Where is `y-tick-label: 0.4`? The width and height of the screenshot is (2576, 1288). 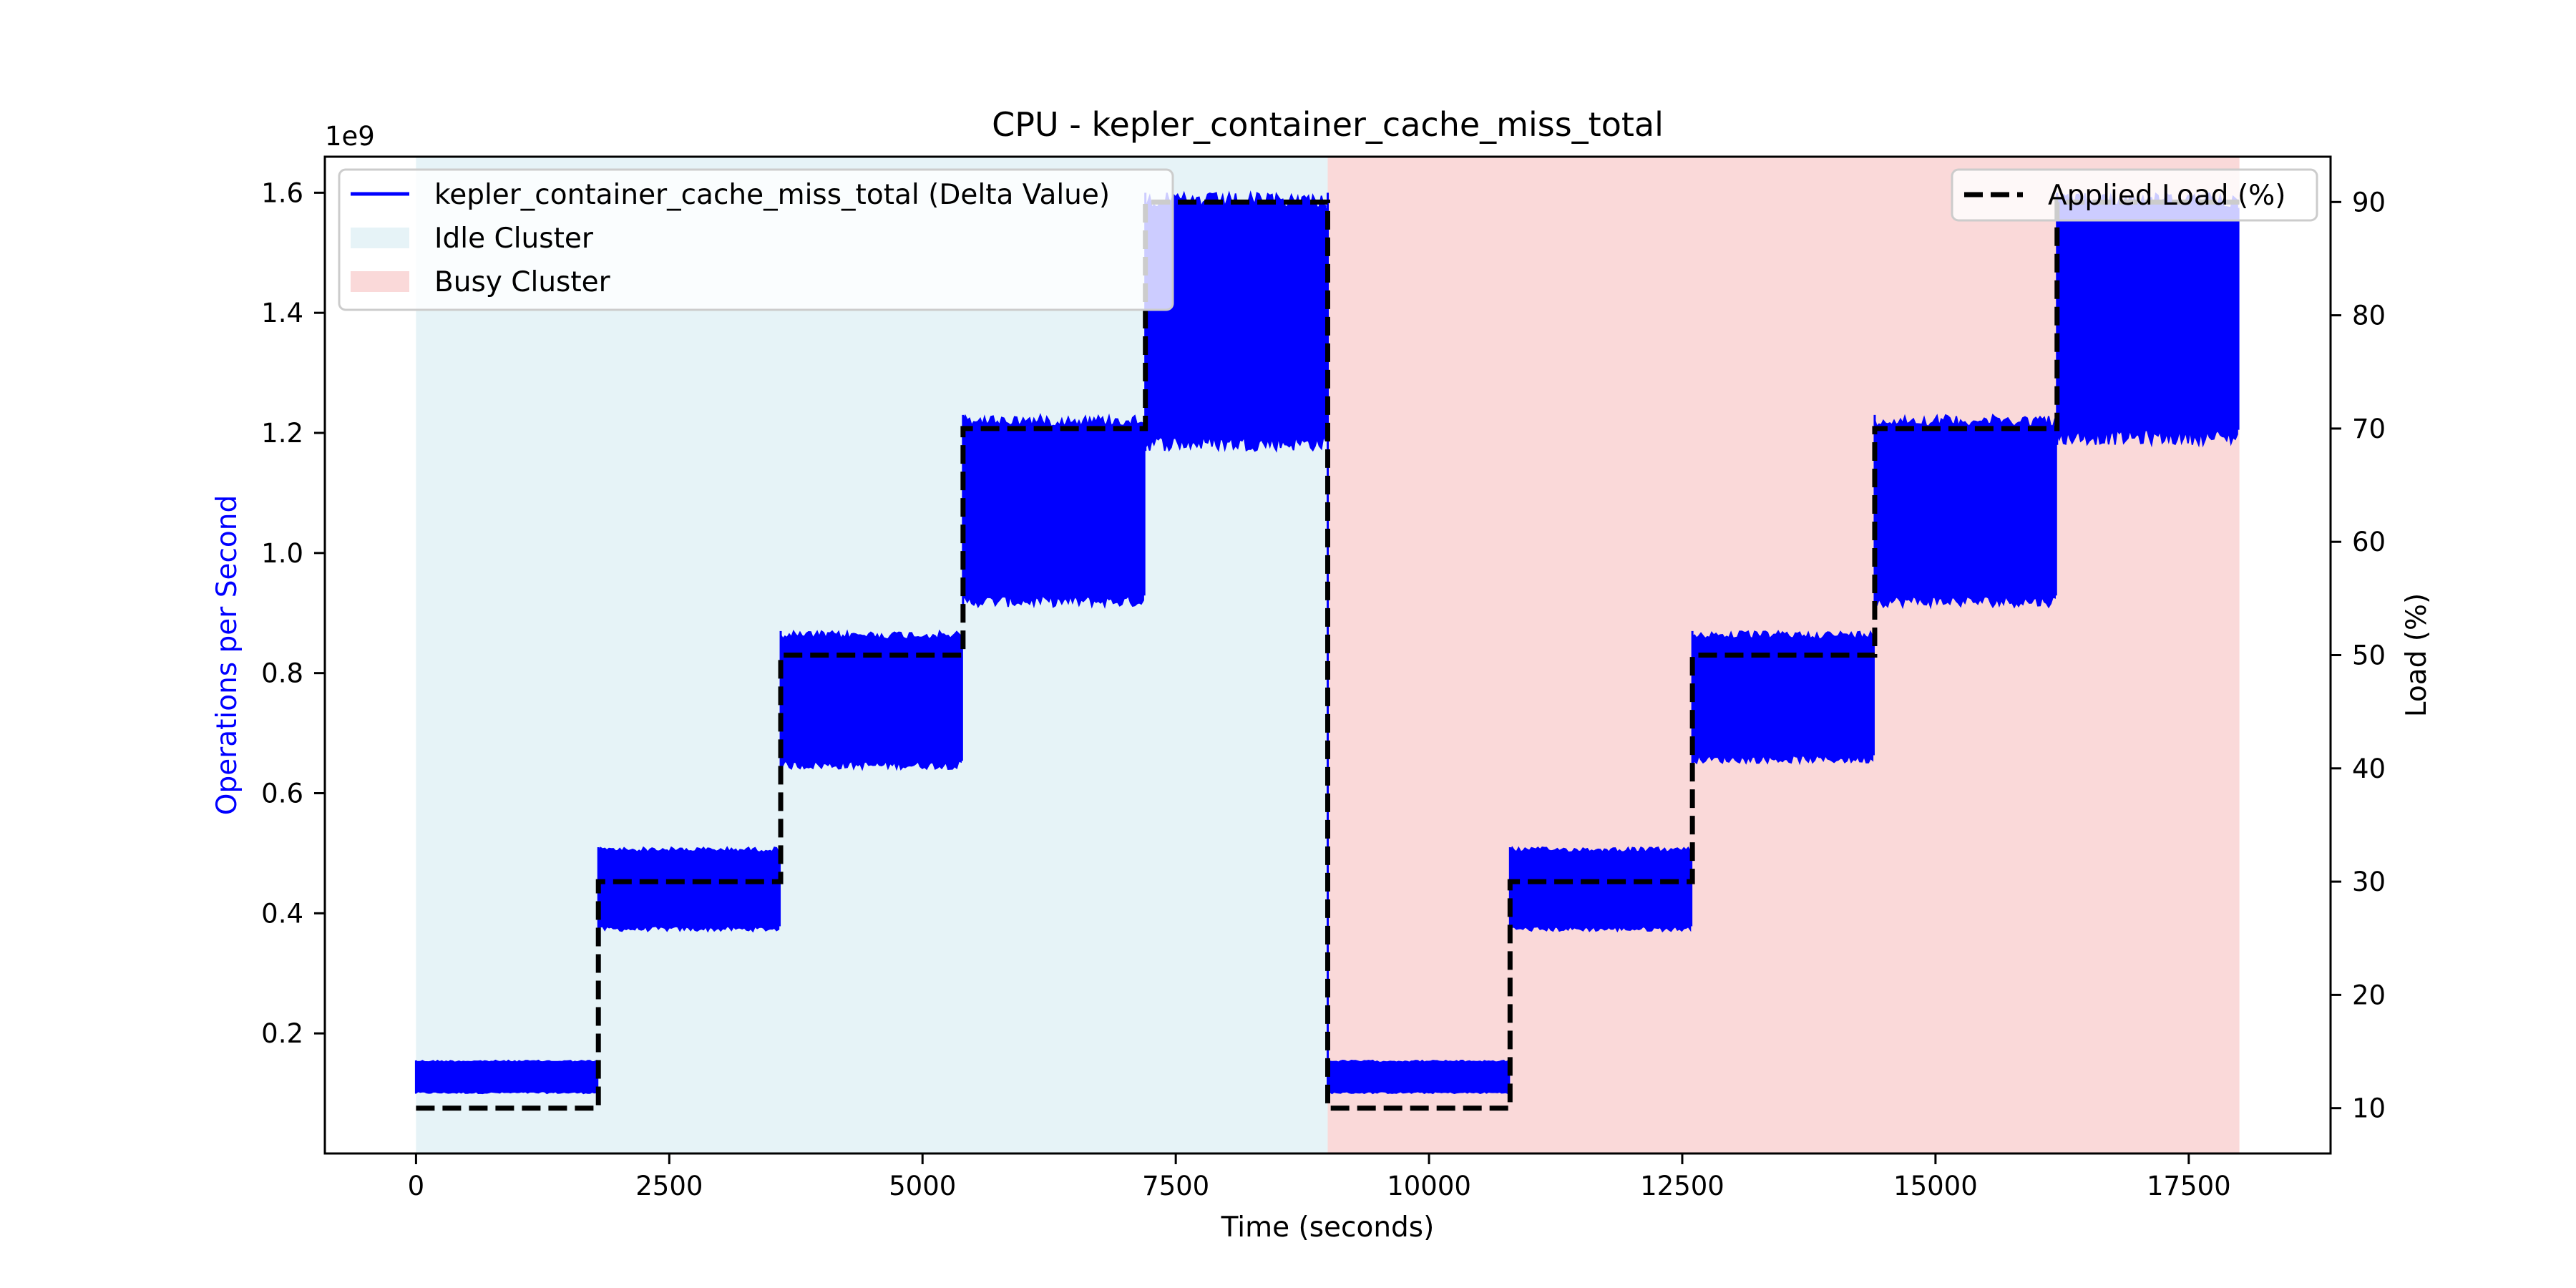
y-tick-label: 0.4 is located at coordinates (282, 913).